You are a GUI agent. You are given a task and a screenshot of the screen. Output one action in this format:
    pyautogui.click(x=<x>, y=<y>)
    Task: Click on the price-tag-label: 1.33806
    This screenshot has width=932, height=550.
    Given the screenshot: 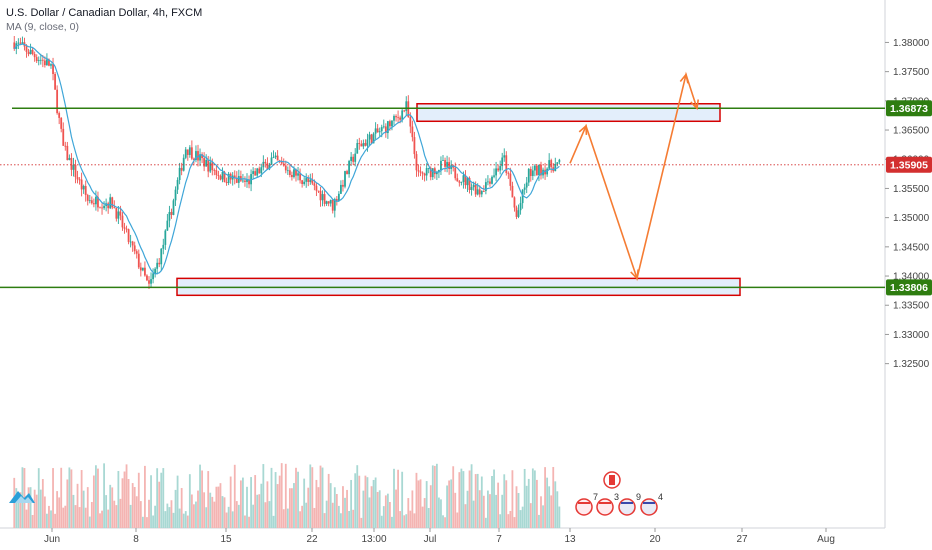 What is the action you would take?
    pyautogui.click(x=909, y=288)
    